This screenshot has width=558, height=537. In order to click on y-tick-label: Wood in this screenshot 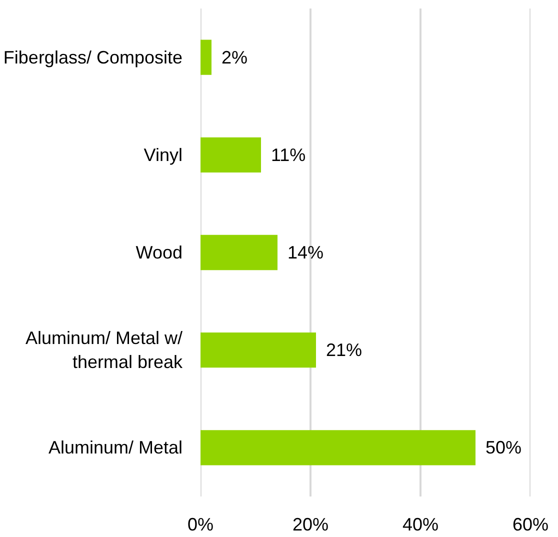, I will do `click(159, 252)`.